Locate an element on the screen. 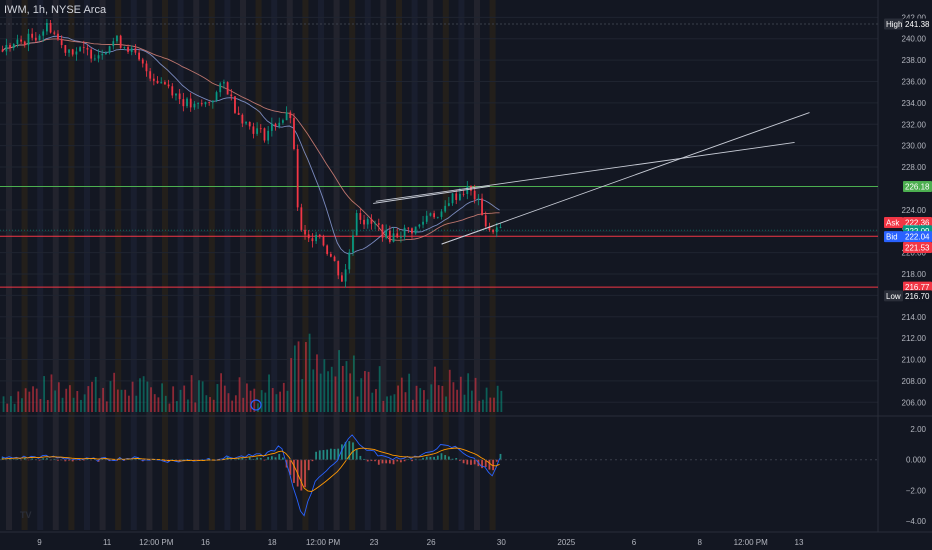 The image size is (932, 550). ask-tag-label: Ask is located at coordinates (893, 223).